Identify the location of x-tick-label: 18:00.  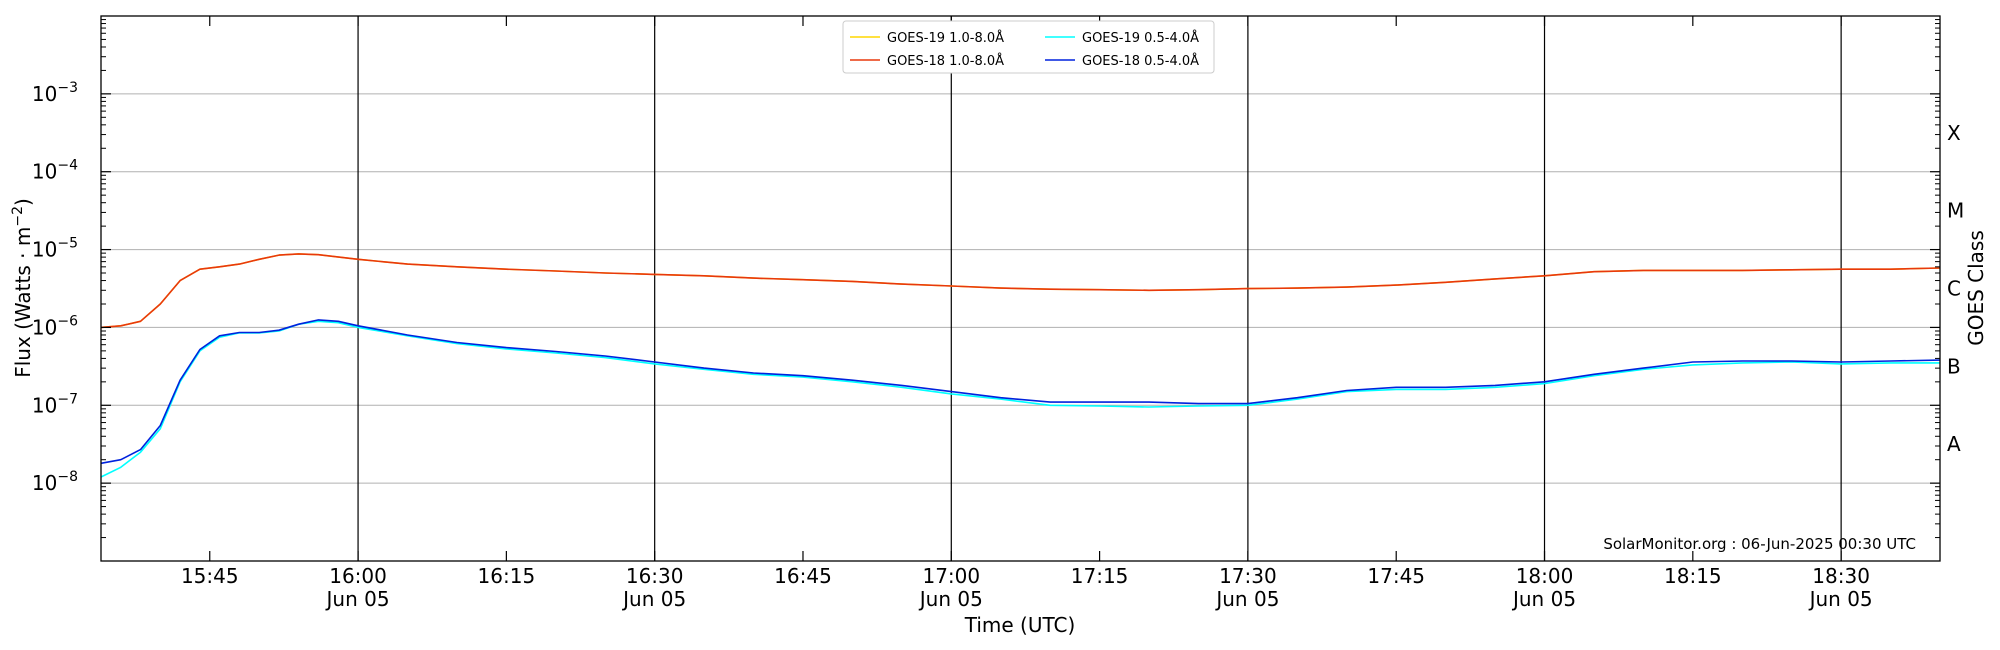
(1545, 576).